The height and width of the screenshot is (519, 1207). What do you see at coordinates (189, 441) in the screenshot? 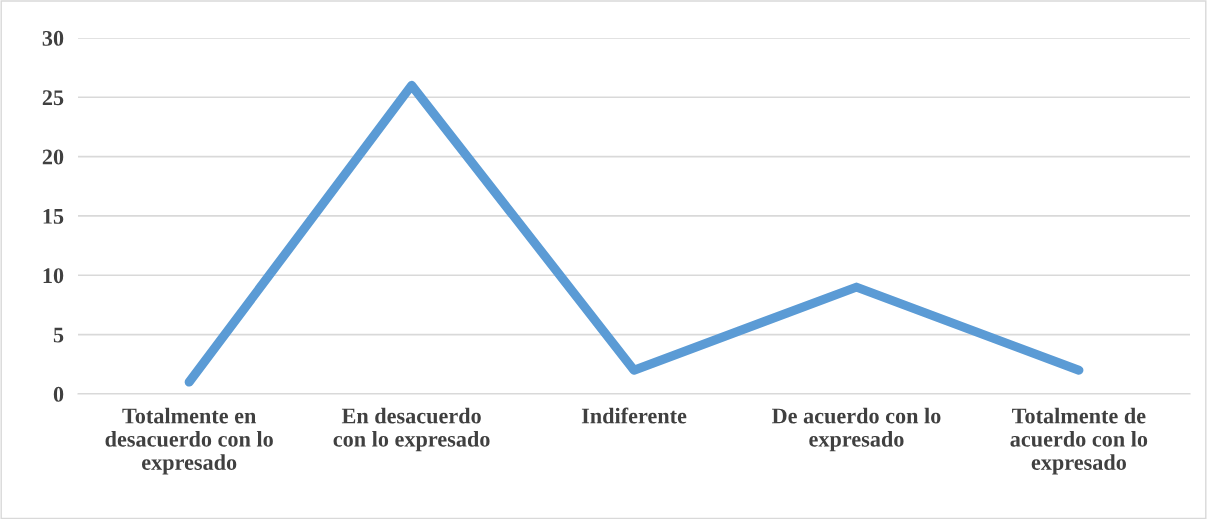
I see `x-tick-label: Totalmente en desacuerdo con lo expresado` at bounding box center [189, 441].